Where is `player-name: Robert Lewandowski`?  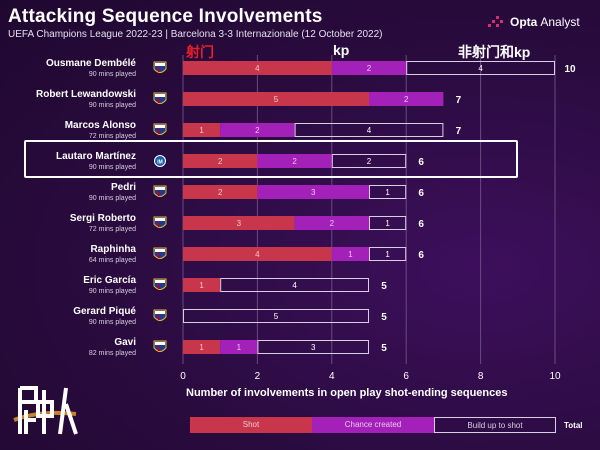
player-name: Robert Lewandowski is located at coordinates (86, 94).